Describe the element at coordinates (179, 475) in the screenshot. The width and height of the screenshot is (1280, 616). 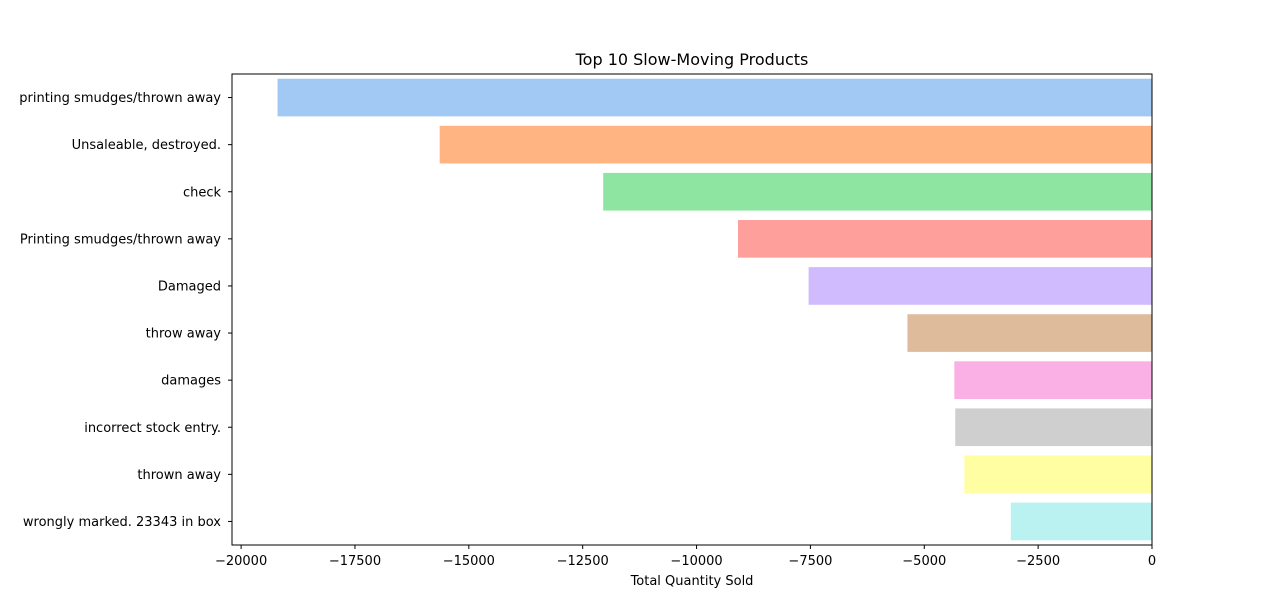
I see `y-tick-label-9: thrown away` at that location.